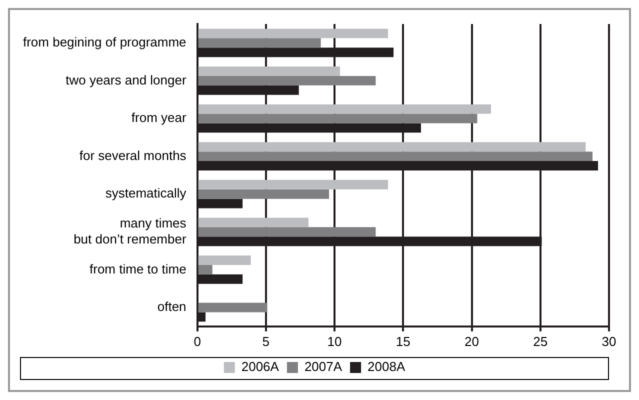 The height and width of the screenshot is (400, 639). What do you see at coordinates (609, 341) in the screenshot?
I see `x-tick-label: 30` at bounding box center [609, 341].